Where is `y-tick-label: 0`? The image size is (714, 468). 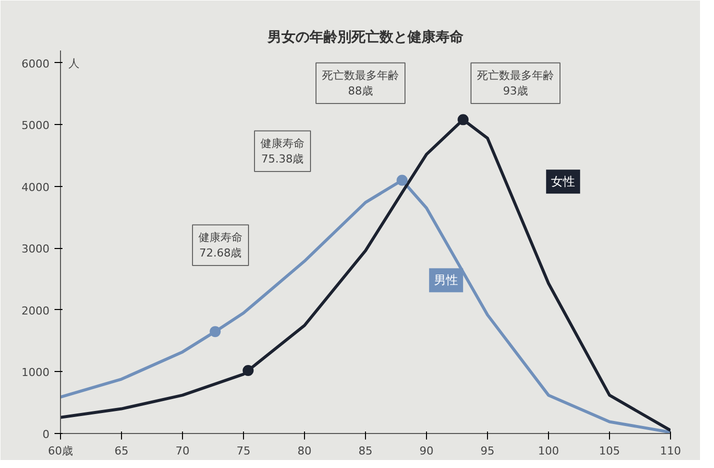
y-tick-label: 0 is located at coordinates (46, 434).